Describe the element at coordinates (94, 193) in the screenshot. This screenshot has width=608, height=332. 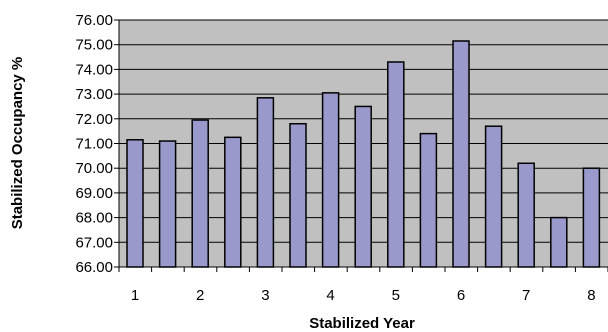
I see `y-tick-label: 69.00` at that location.